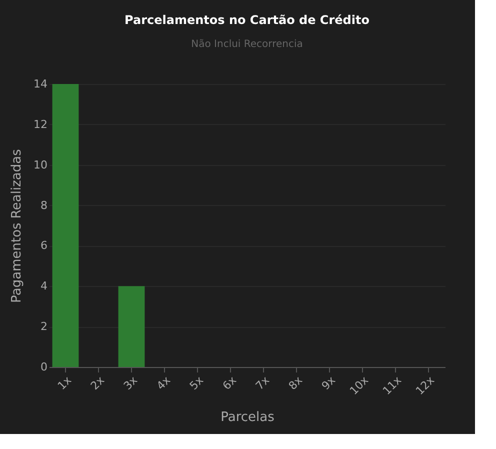  I want to click on x-tick-label: 10x, so click(359, 385).